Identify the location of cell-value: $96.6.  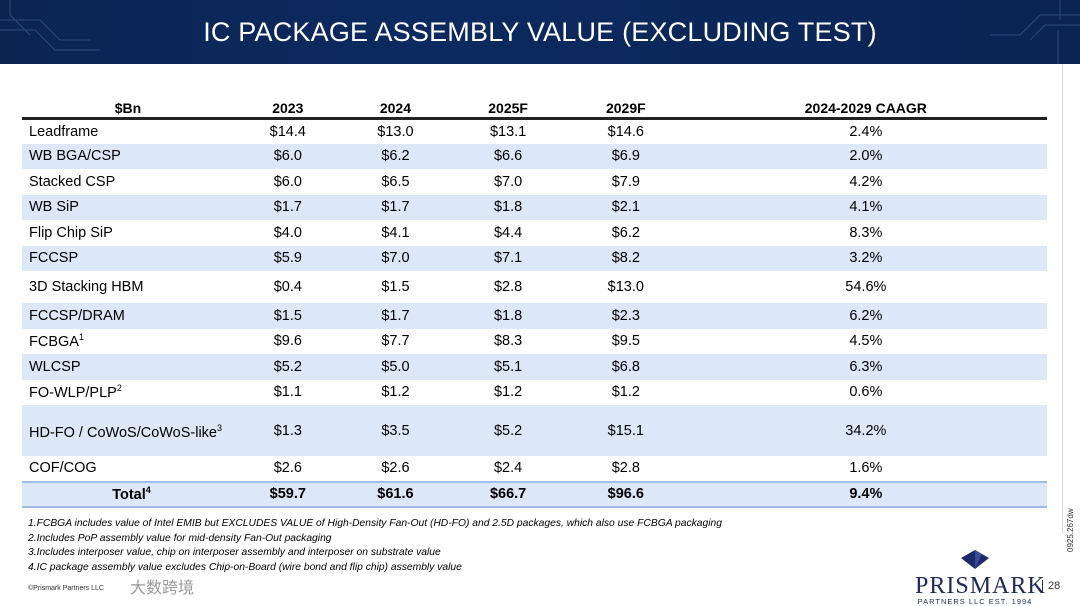
(625, 494).